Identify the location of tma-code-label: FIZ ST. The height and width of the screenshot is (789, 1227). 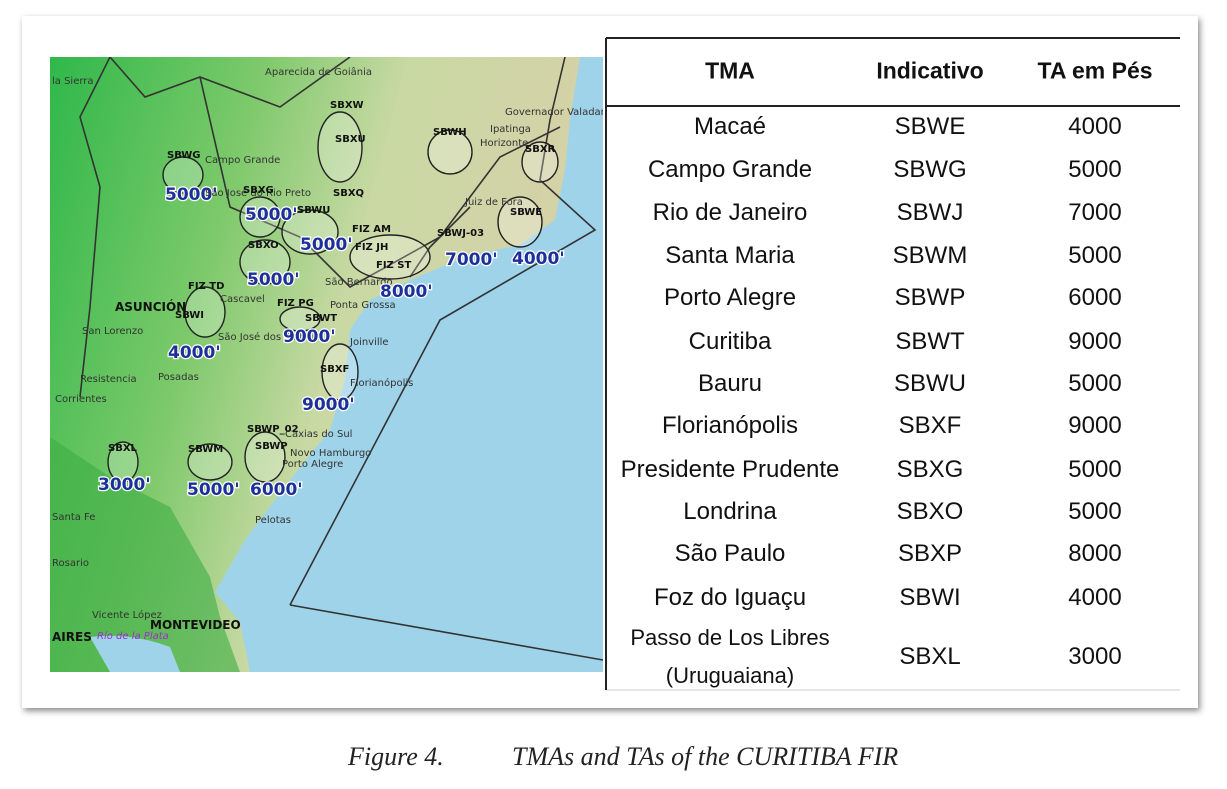
(393, 265).